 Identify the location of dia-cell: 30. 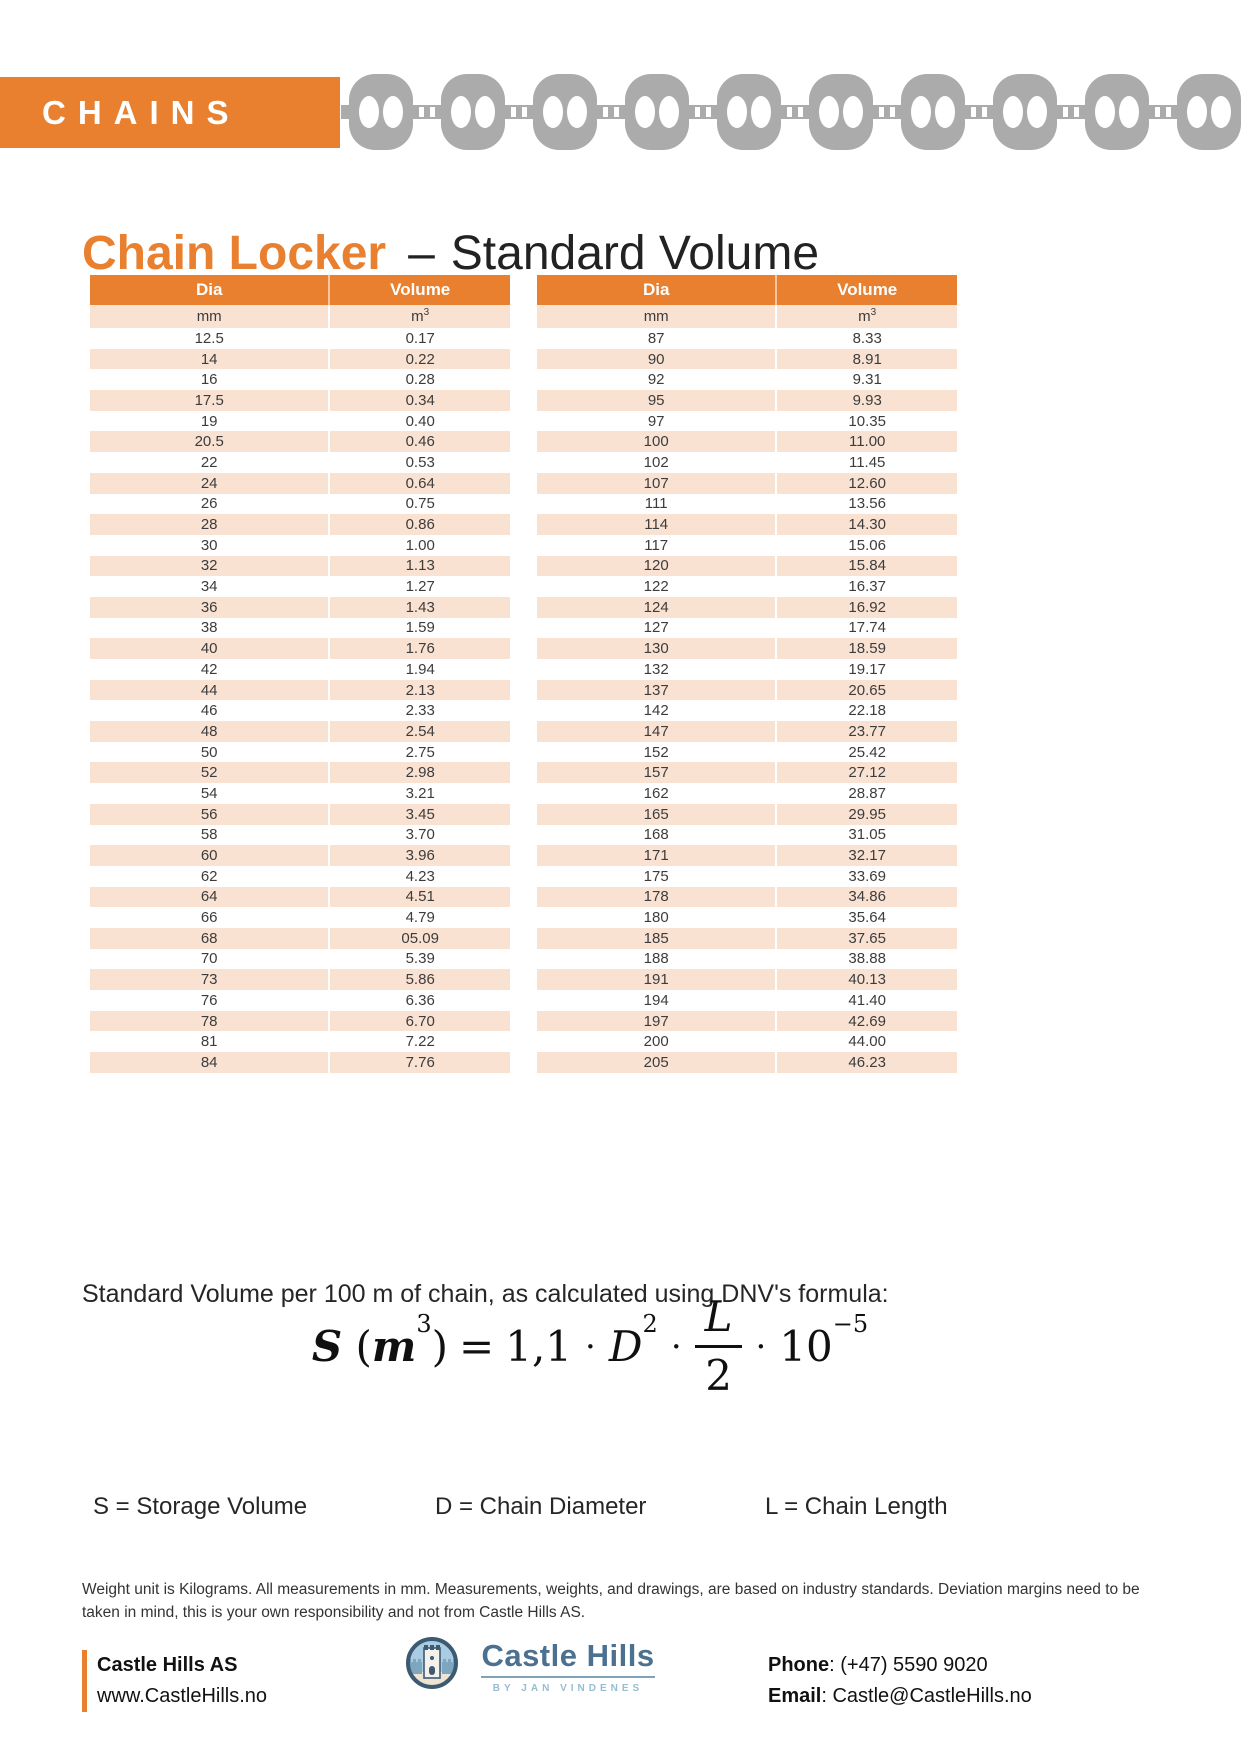
(209, 545).